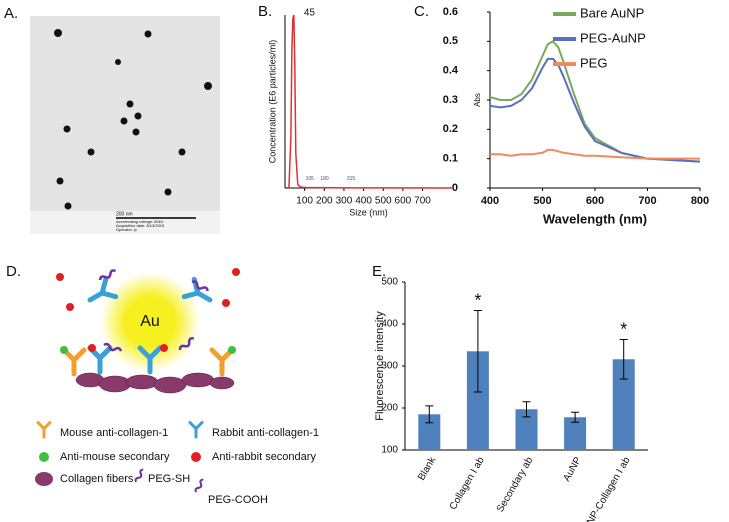  Describe the element at coordinates (124, 214) in the screenshot. I see `scale-bar-label: 200 nm` at that location.